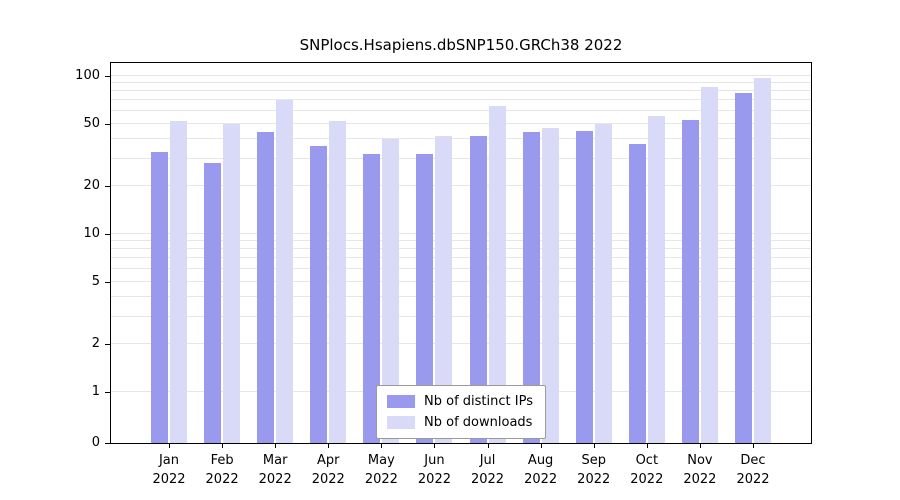 The height and width of the screenshot is (500, 900). I want to click on y-axis-label: 100, so click(87, 75).